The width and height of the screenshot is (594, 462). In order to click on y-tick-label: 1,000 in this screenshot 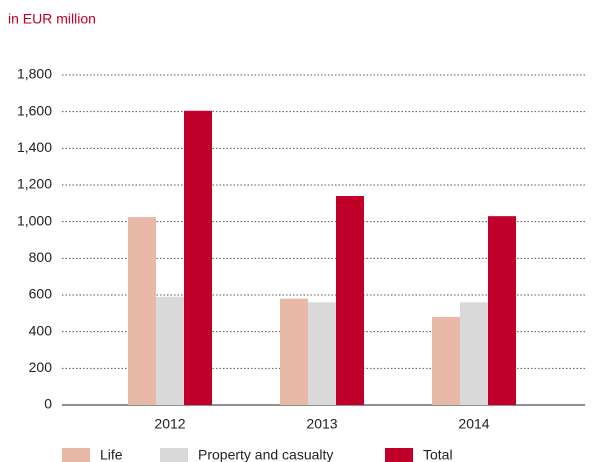, I will do `click(34, 220)`.